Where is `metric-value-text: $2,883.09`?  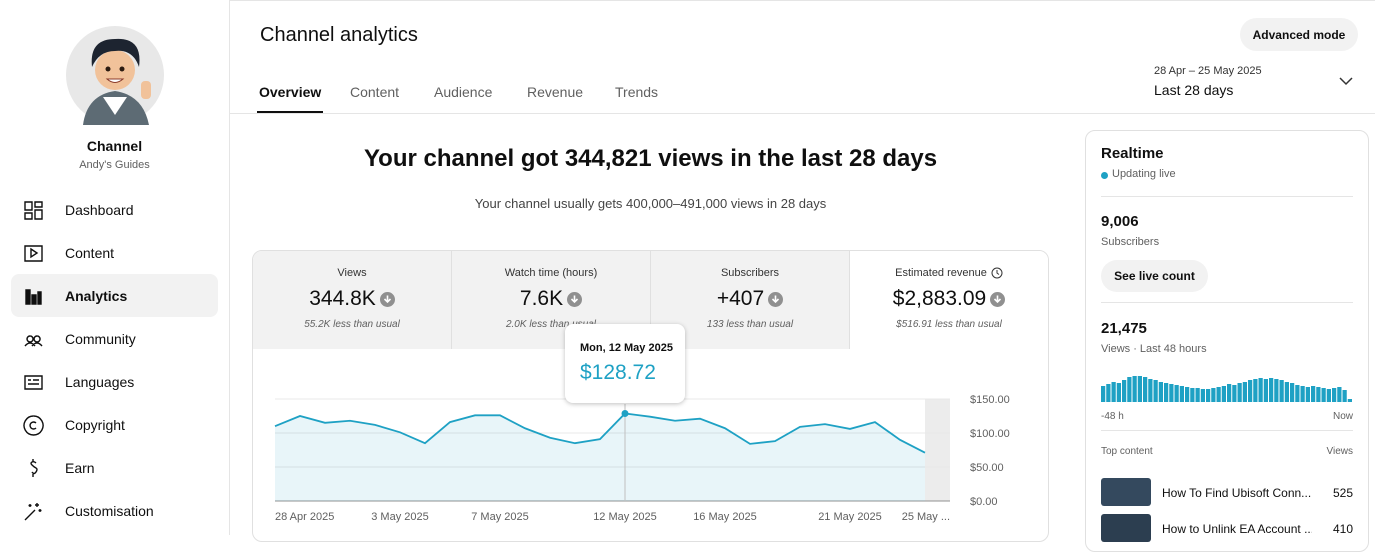 metric-value-text: $2,883.09 is located at coordinates (939, 298).